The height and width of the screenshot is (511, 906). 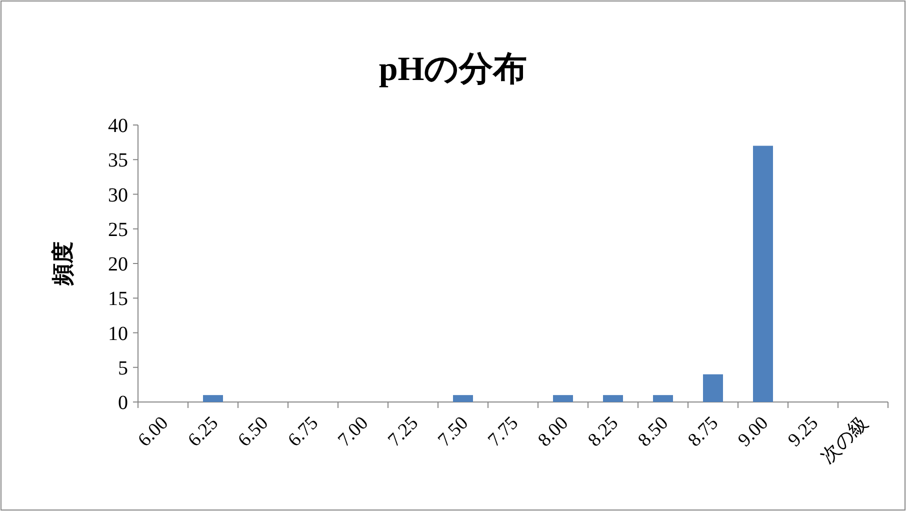 I want to click on x-tick-label: 9.00, so click(x=753, y=432).